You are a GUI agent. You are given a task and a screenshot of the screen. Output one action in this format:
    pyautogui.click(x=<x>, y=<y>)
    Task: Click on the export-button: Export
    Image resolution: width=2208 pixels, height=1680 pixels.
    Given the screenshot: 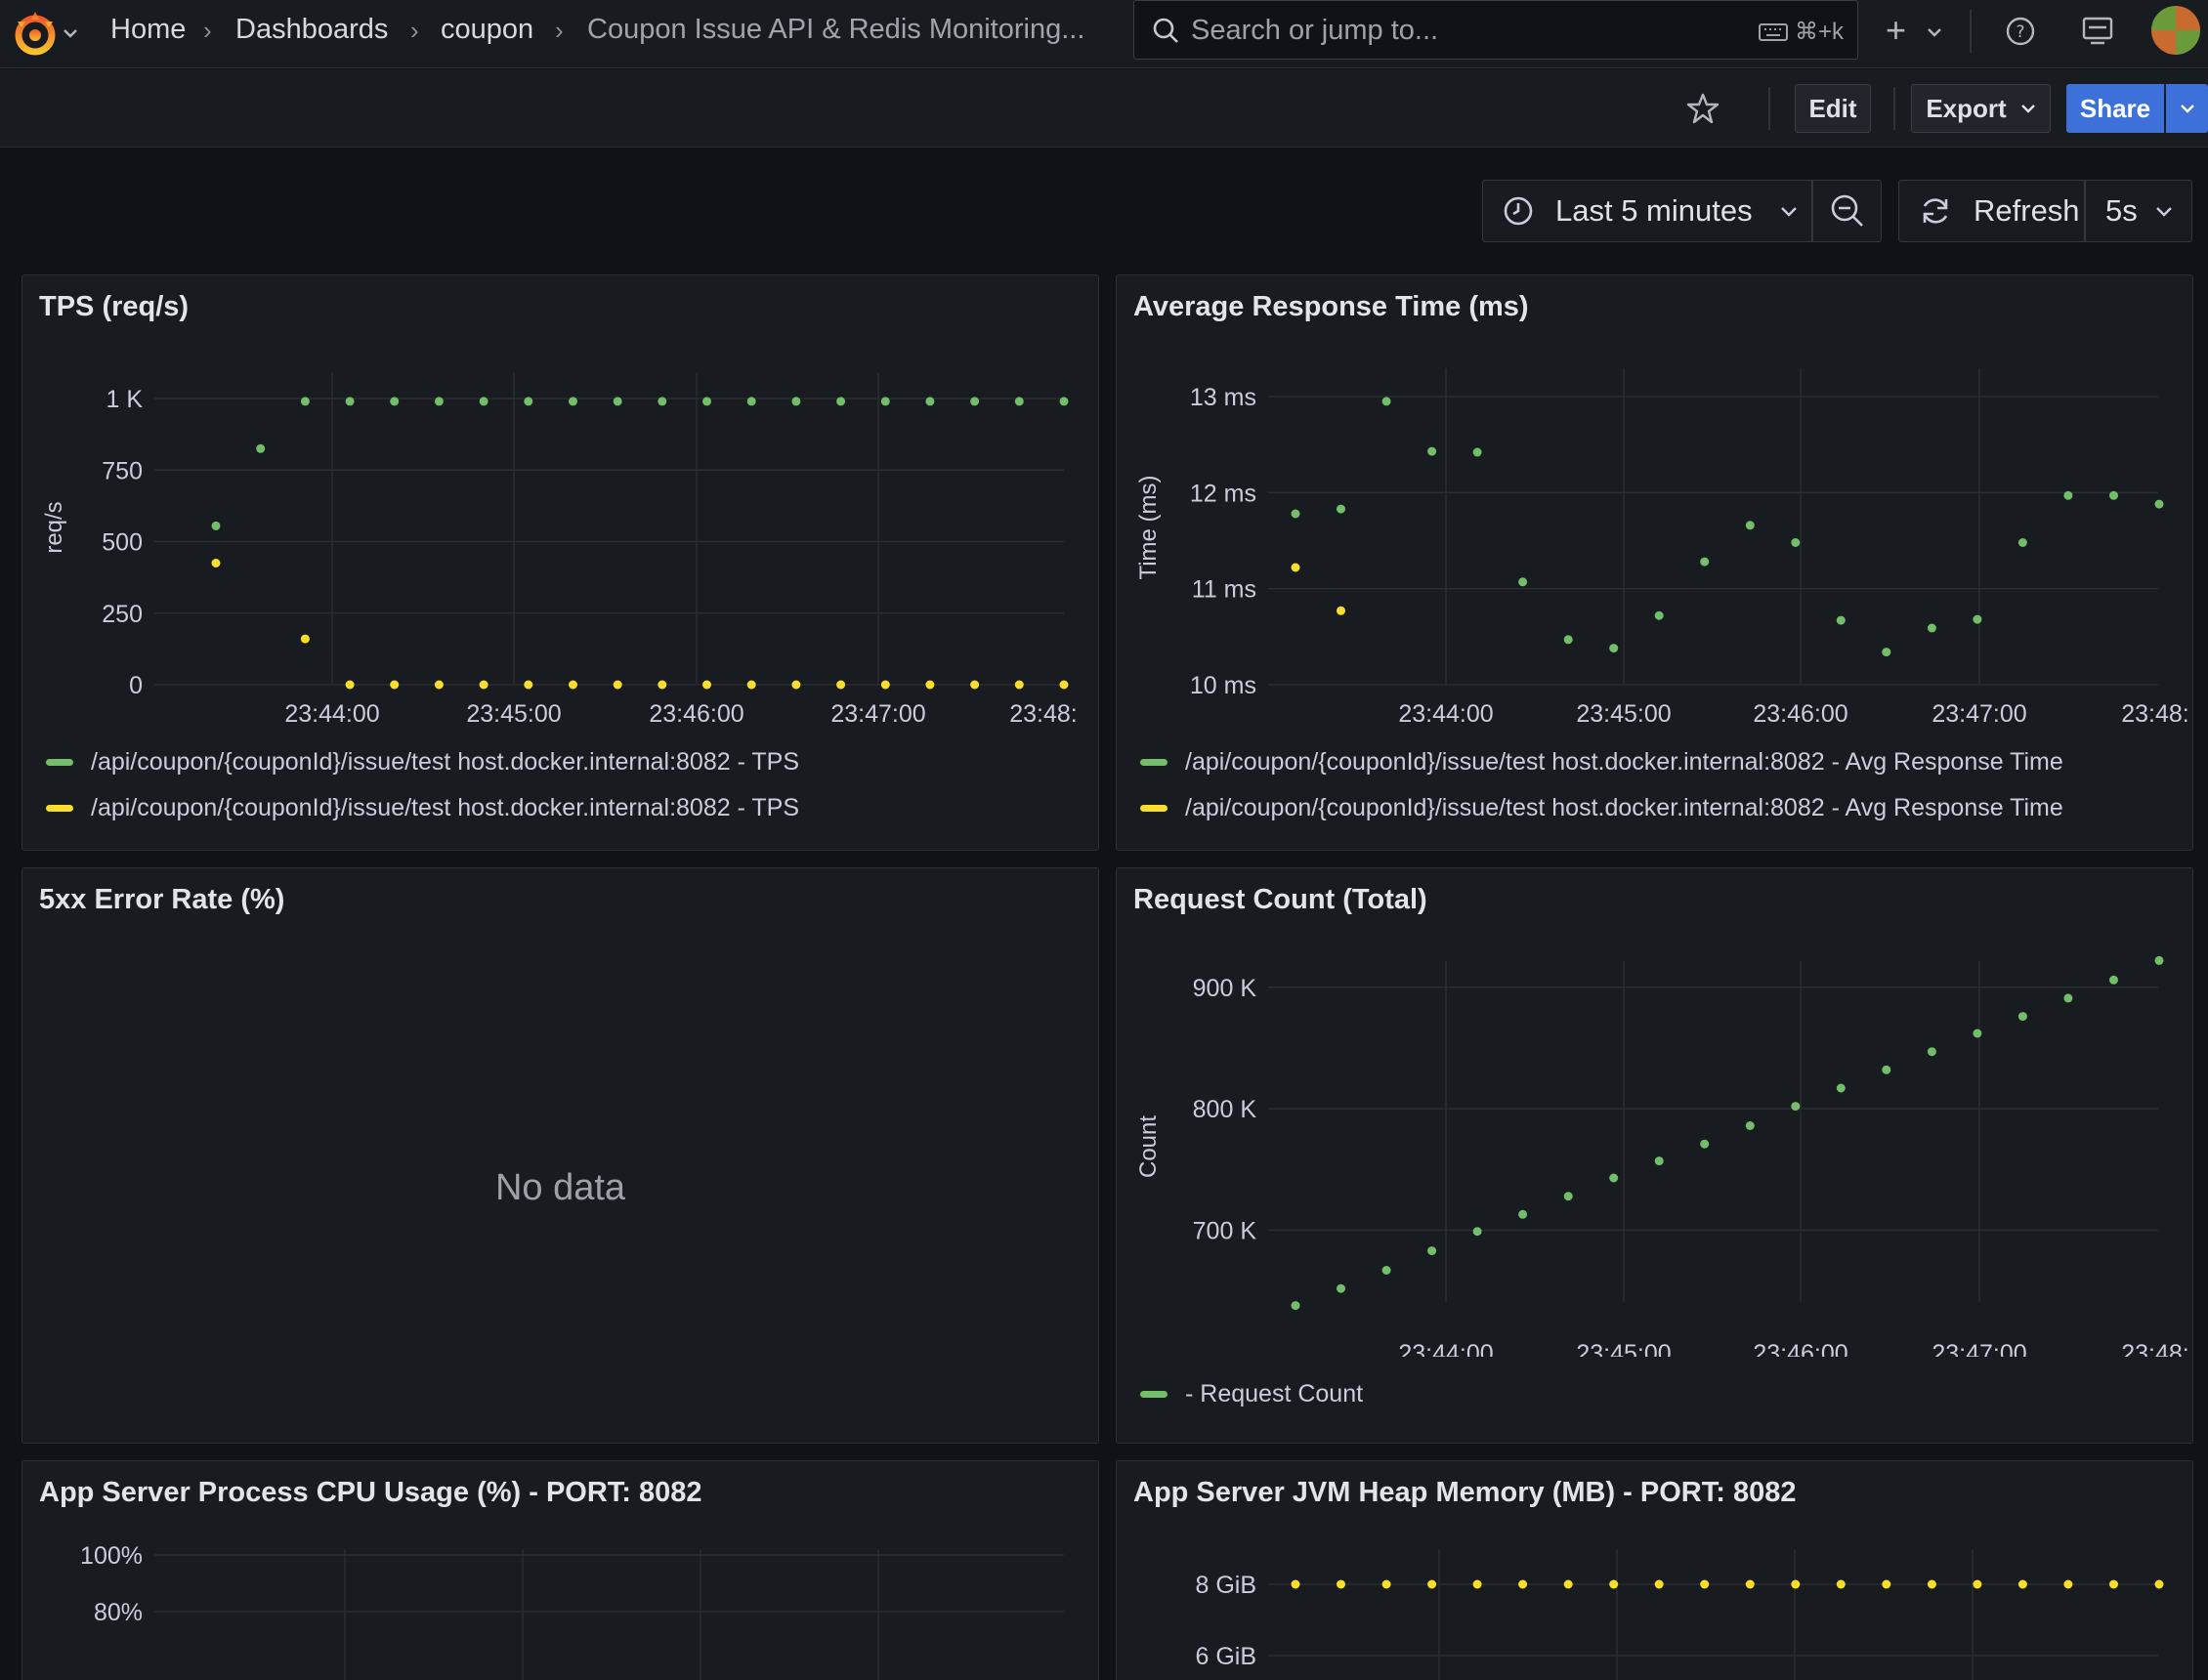 What is the action you would take?
    pyautogui.click(x=1981, y=108)
    